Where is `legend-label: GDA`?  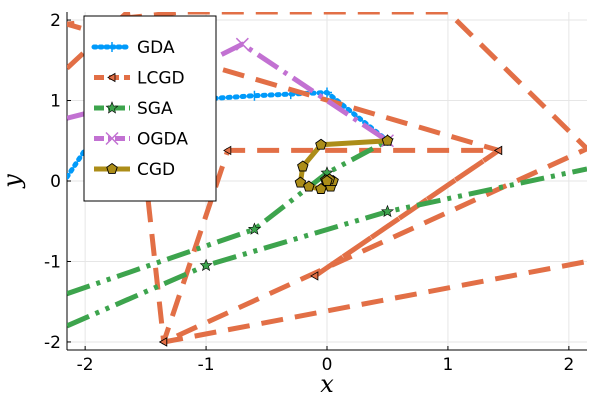 legend-label: GDA is located at coordinates (156, 48).